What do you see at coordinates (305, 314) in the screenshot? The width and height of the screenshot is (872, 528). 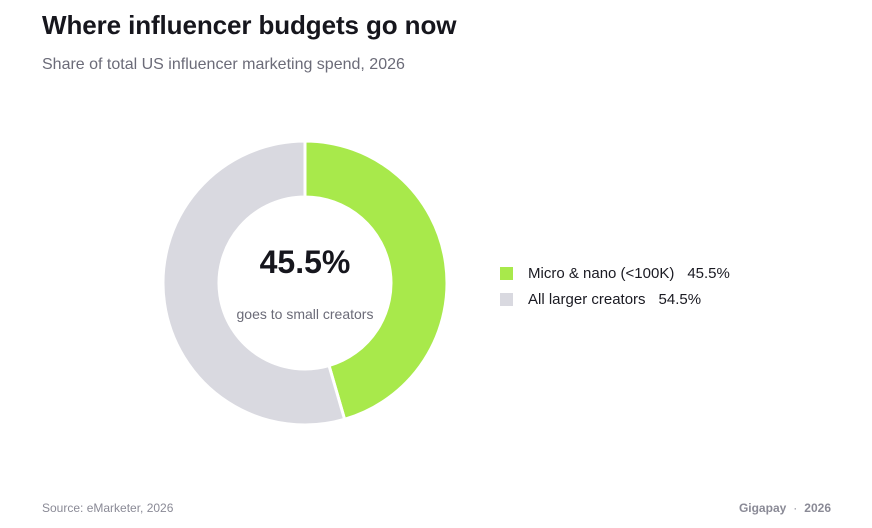 I see `center-caption: goes to small creators` at bounding box center [305, 314].